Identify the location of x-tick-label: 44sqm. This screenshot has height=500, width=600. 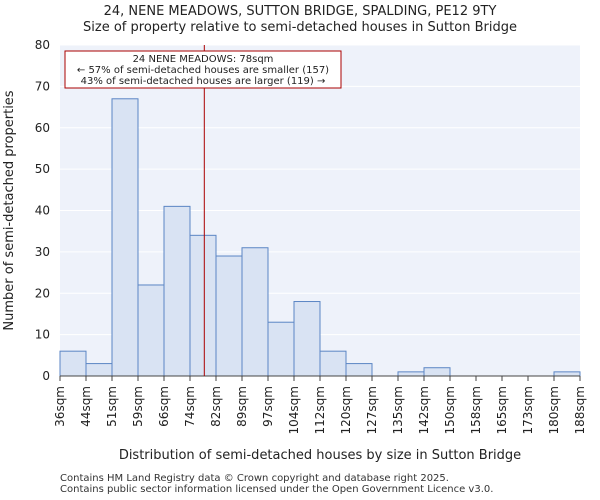
(86, 406).